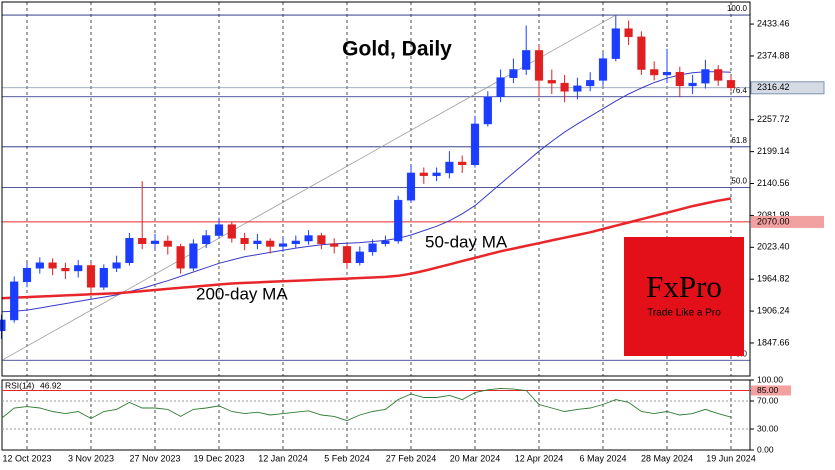 The image size is (835, 470). Describe the element at coordinates (773, 151) in the screenshot. I see `y-tick-label: 2199.14` at that location.